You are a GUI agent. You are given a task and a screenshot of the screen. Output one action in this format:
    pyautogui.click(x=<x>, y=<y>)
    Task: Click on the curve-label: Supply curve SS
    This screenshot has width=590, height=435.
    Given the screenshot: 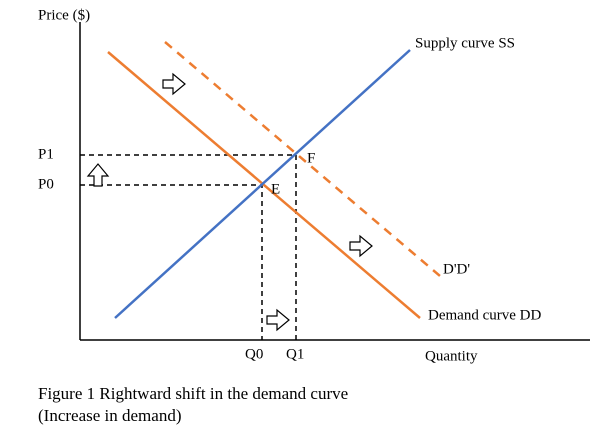 What is the action you would take?
    pyautogui.click(x=465, y=43)
    